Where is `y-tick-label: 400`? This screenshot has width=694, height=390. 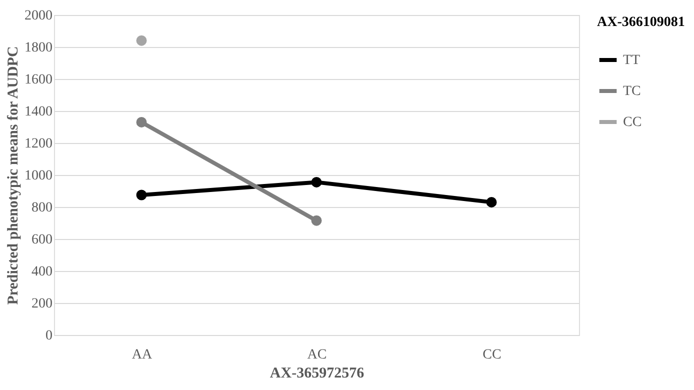 y-tick-label: 400 is located at coordinates (42, 272).